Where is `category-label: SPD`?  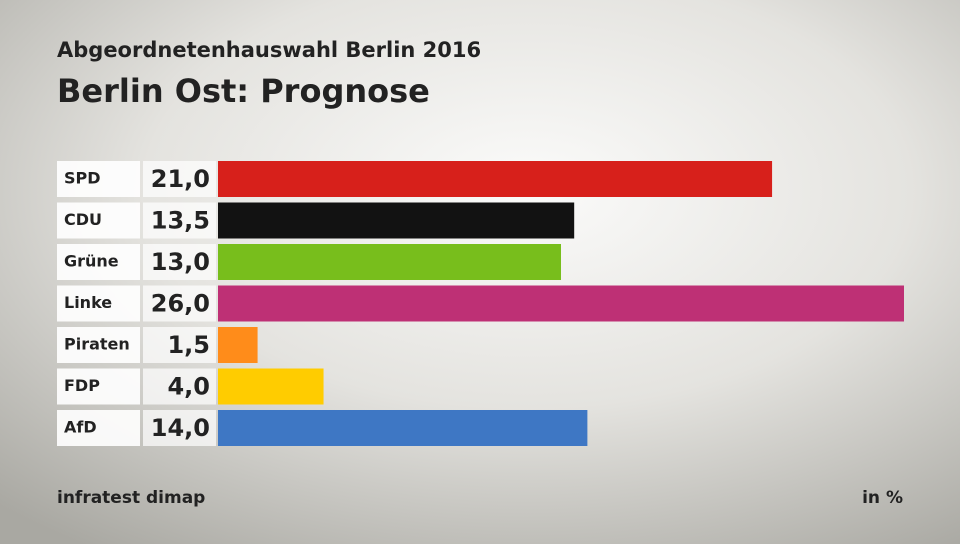
category-label: SPD is located at coordinates (82, 178).